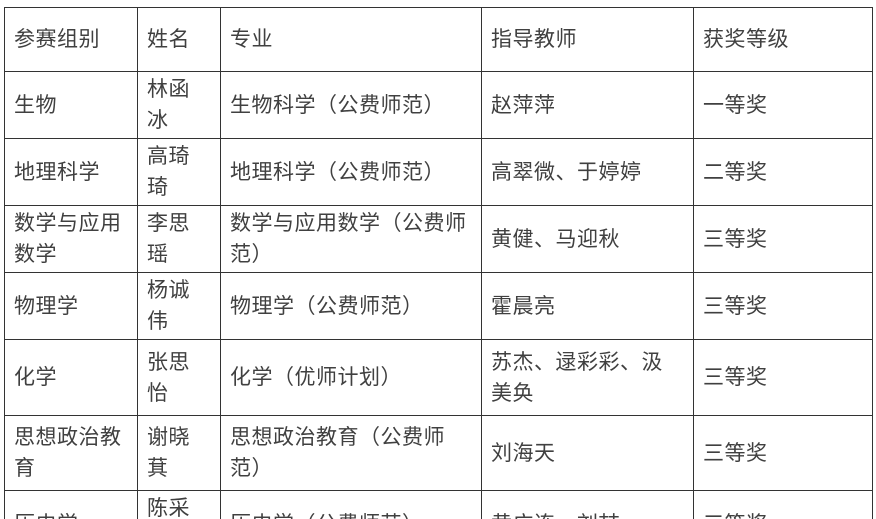  I want to click on column-header-advisor: 指导教师, so click(587, 39).